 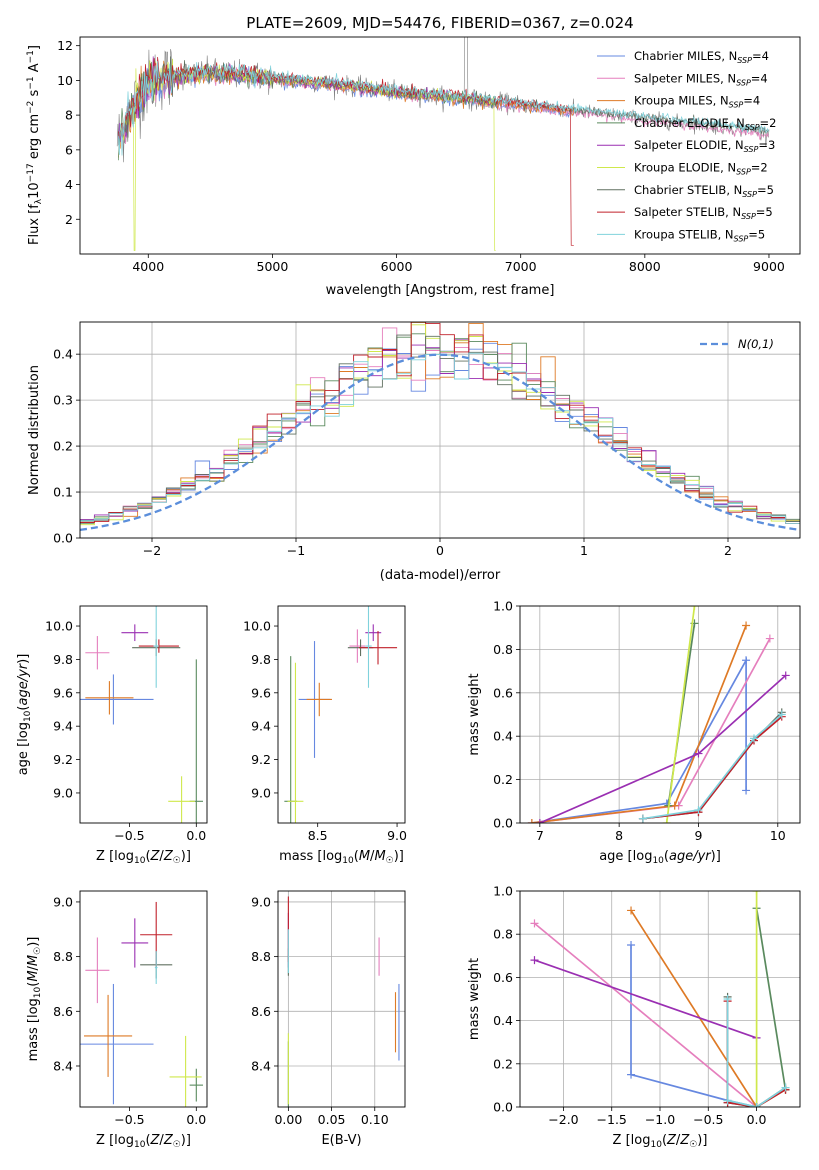 I want to click on y-axis-label: mass [log10(M/M☉)], so click(x=34, y=999).